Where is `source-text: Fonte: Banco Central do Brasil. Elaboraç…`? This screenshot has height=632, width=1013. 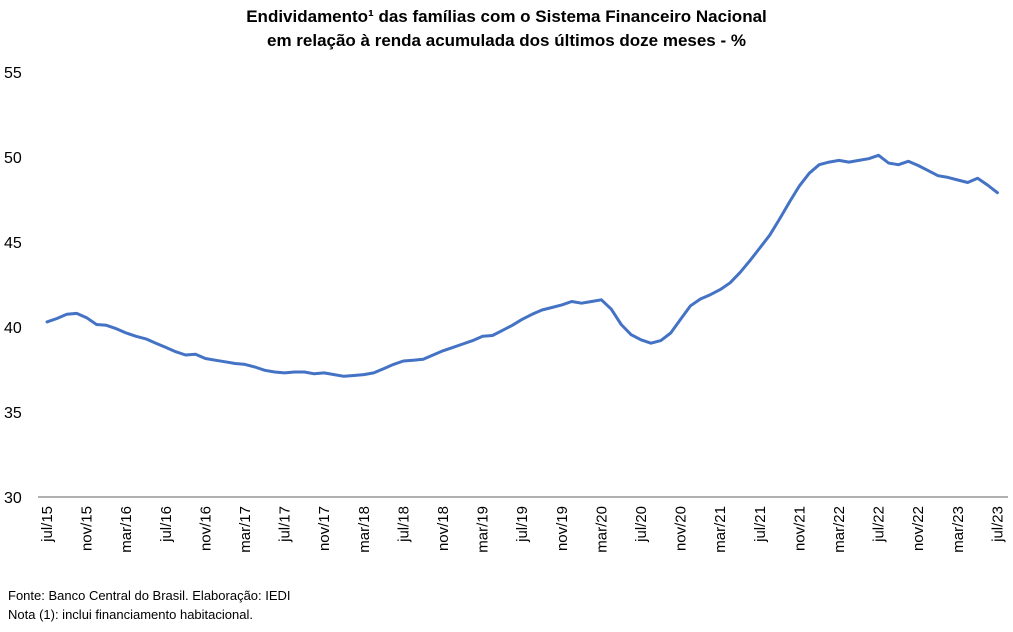 source-text: Fonte: Banco Central do Brasil. Elaboraç… is located at coordinates (149, 595).